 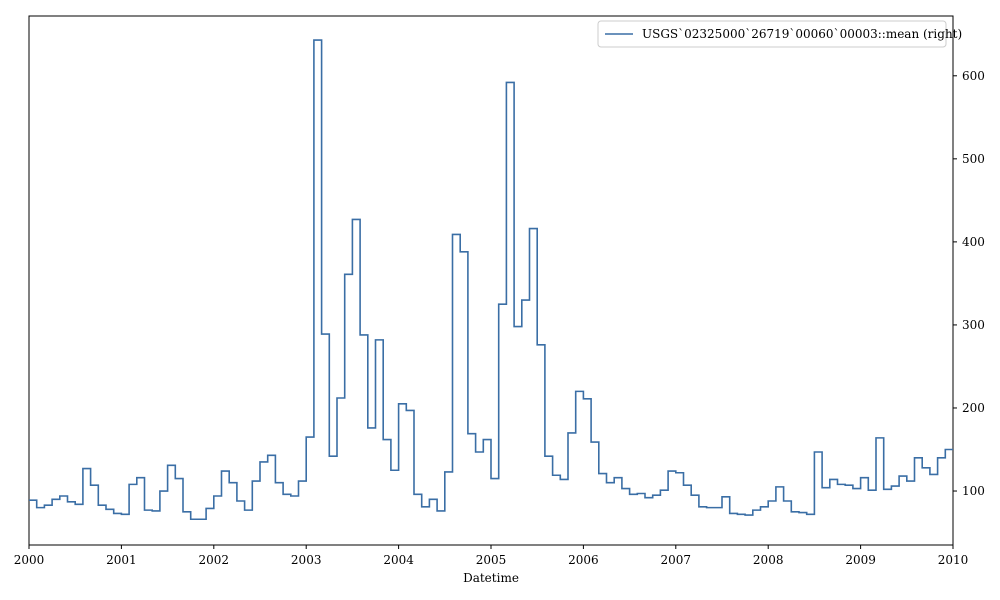 I want to click on legend-box, so click(x=772, y=34).